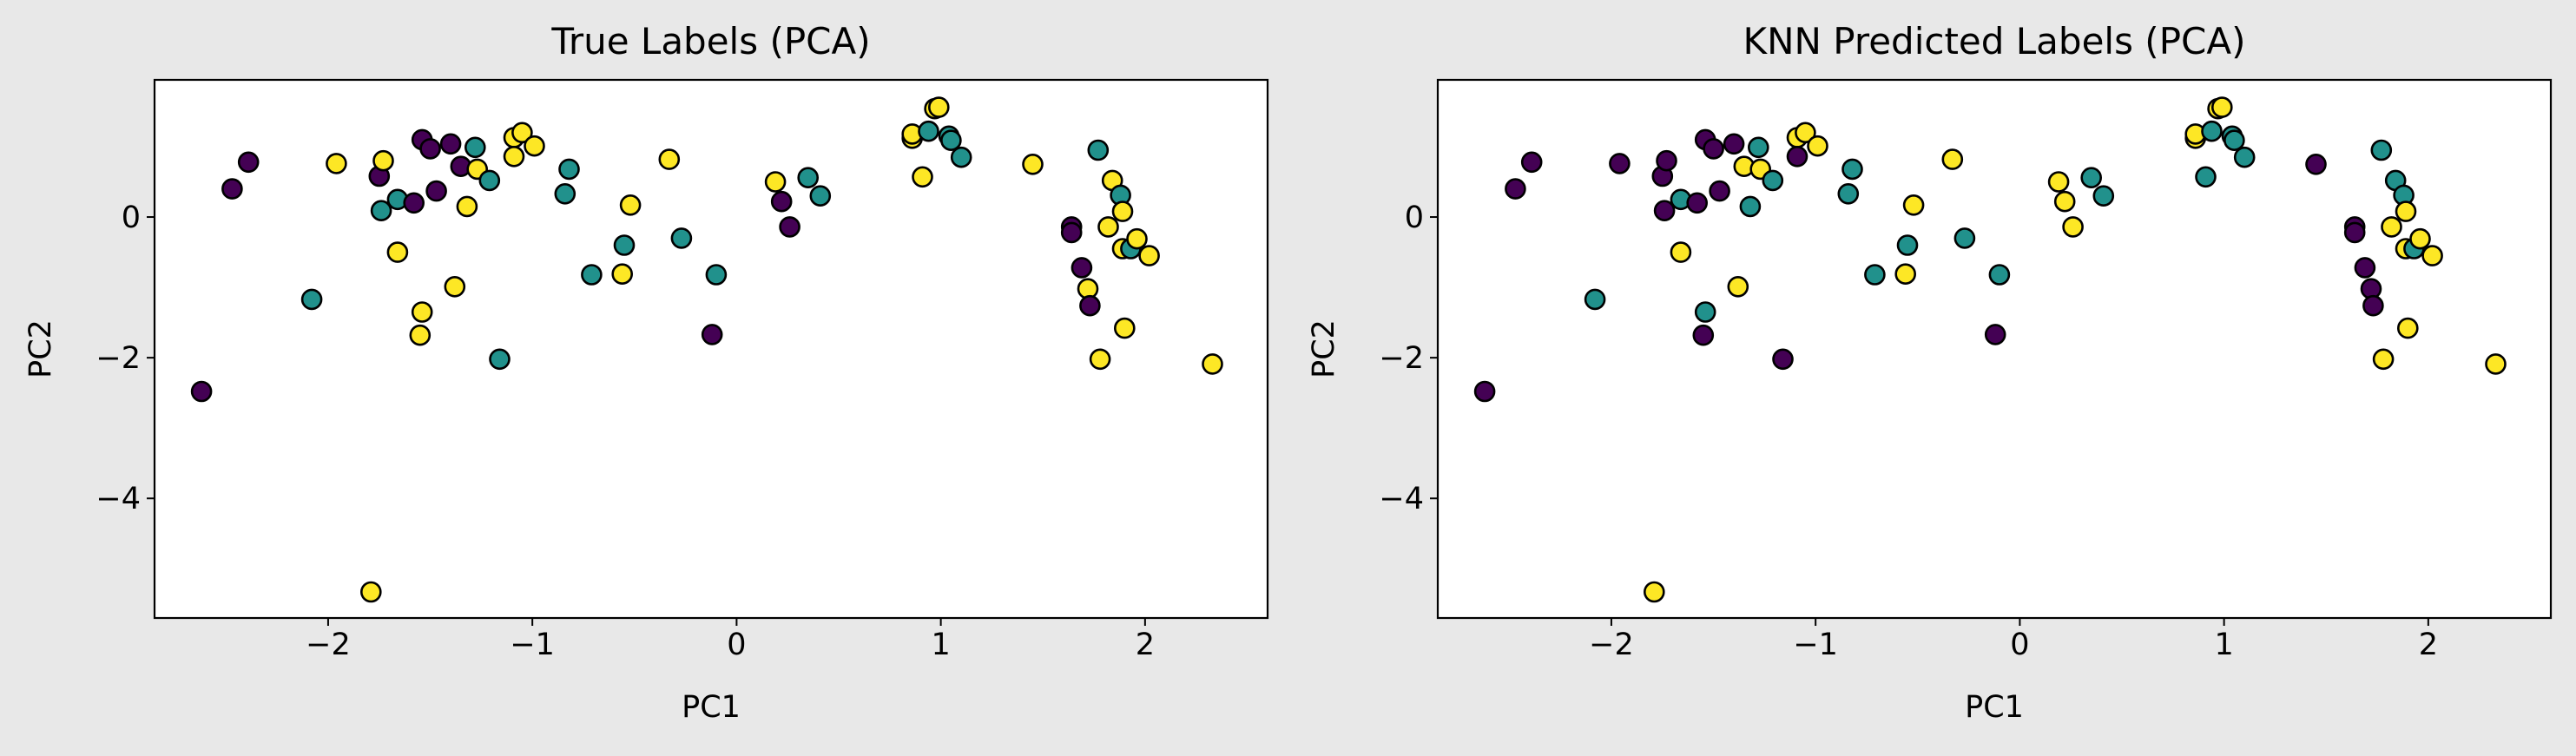 The width and height of the screenshot is (2576, 756). Describe the element at coordinates (1994, 707) in the screenshot. I see `x-axis-label: PC1` at that location.